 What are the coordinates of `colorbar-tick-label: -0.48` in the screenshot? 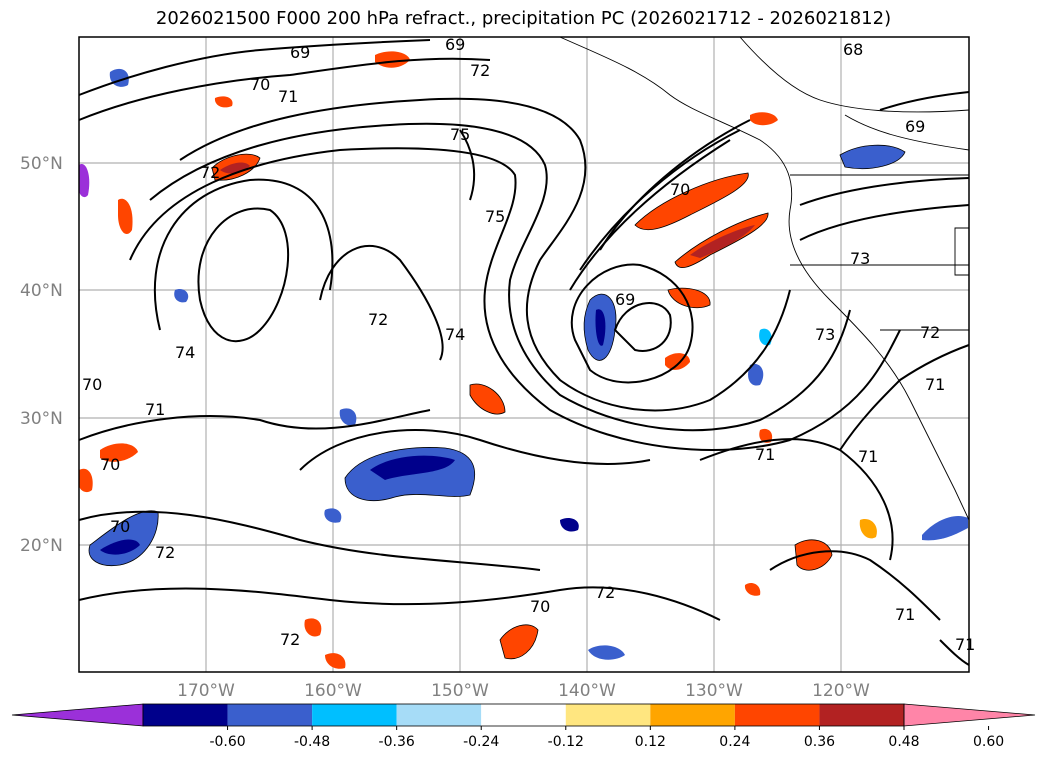 It's located at (312, 742).